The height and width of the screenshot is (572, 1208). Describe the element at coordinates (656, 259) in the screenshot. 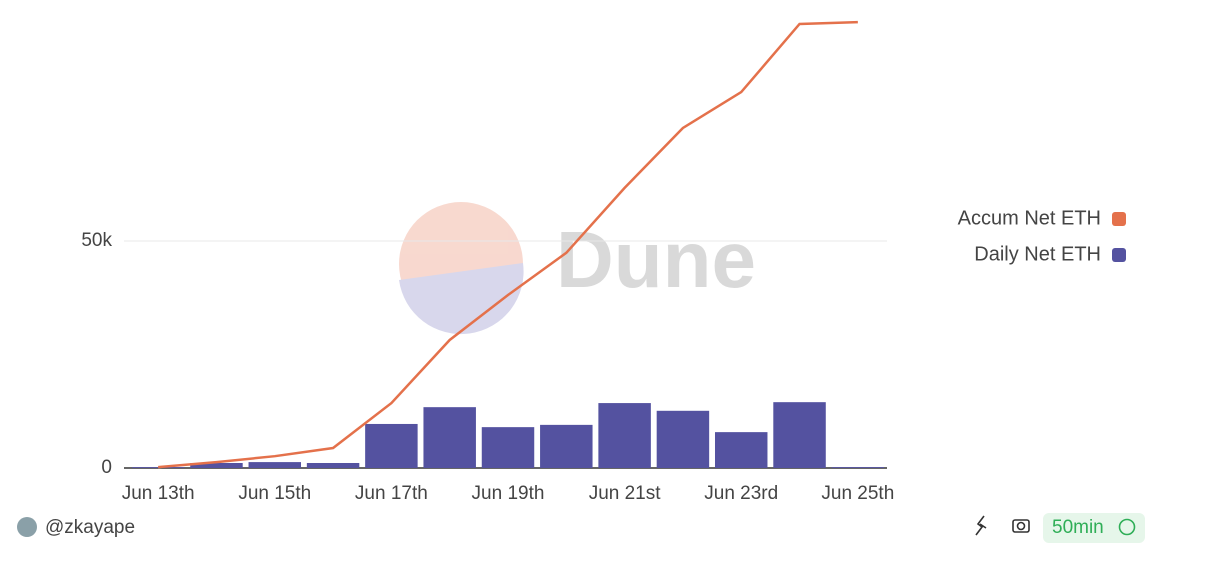

I see `watermark-text: Dune` at that location.